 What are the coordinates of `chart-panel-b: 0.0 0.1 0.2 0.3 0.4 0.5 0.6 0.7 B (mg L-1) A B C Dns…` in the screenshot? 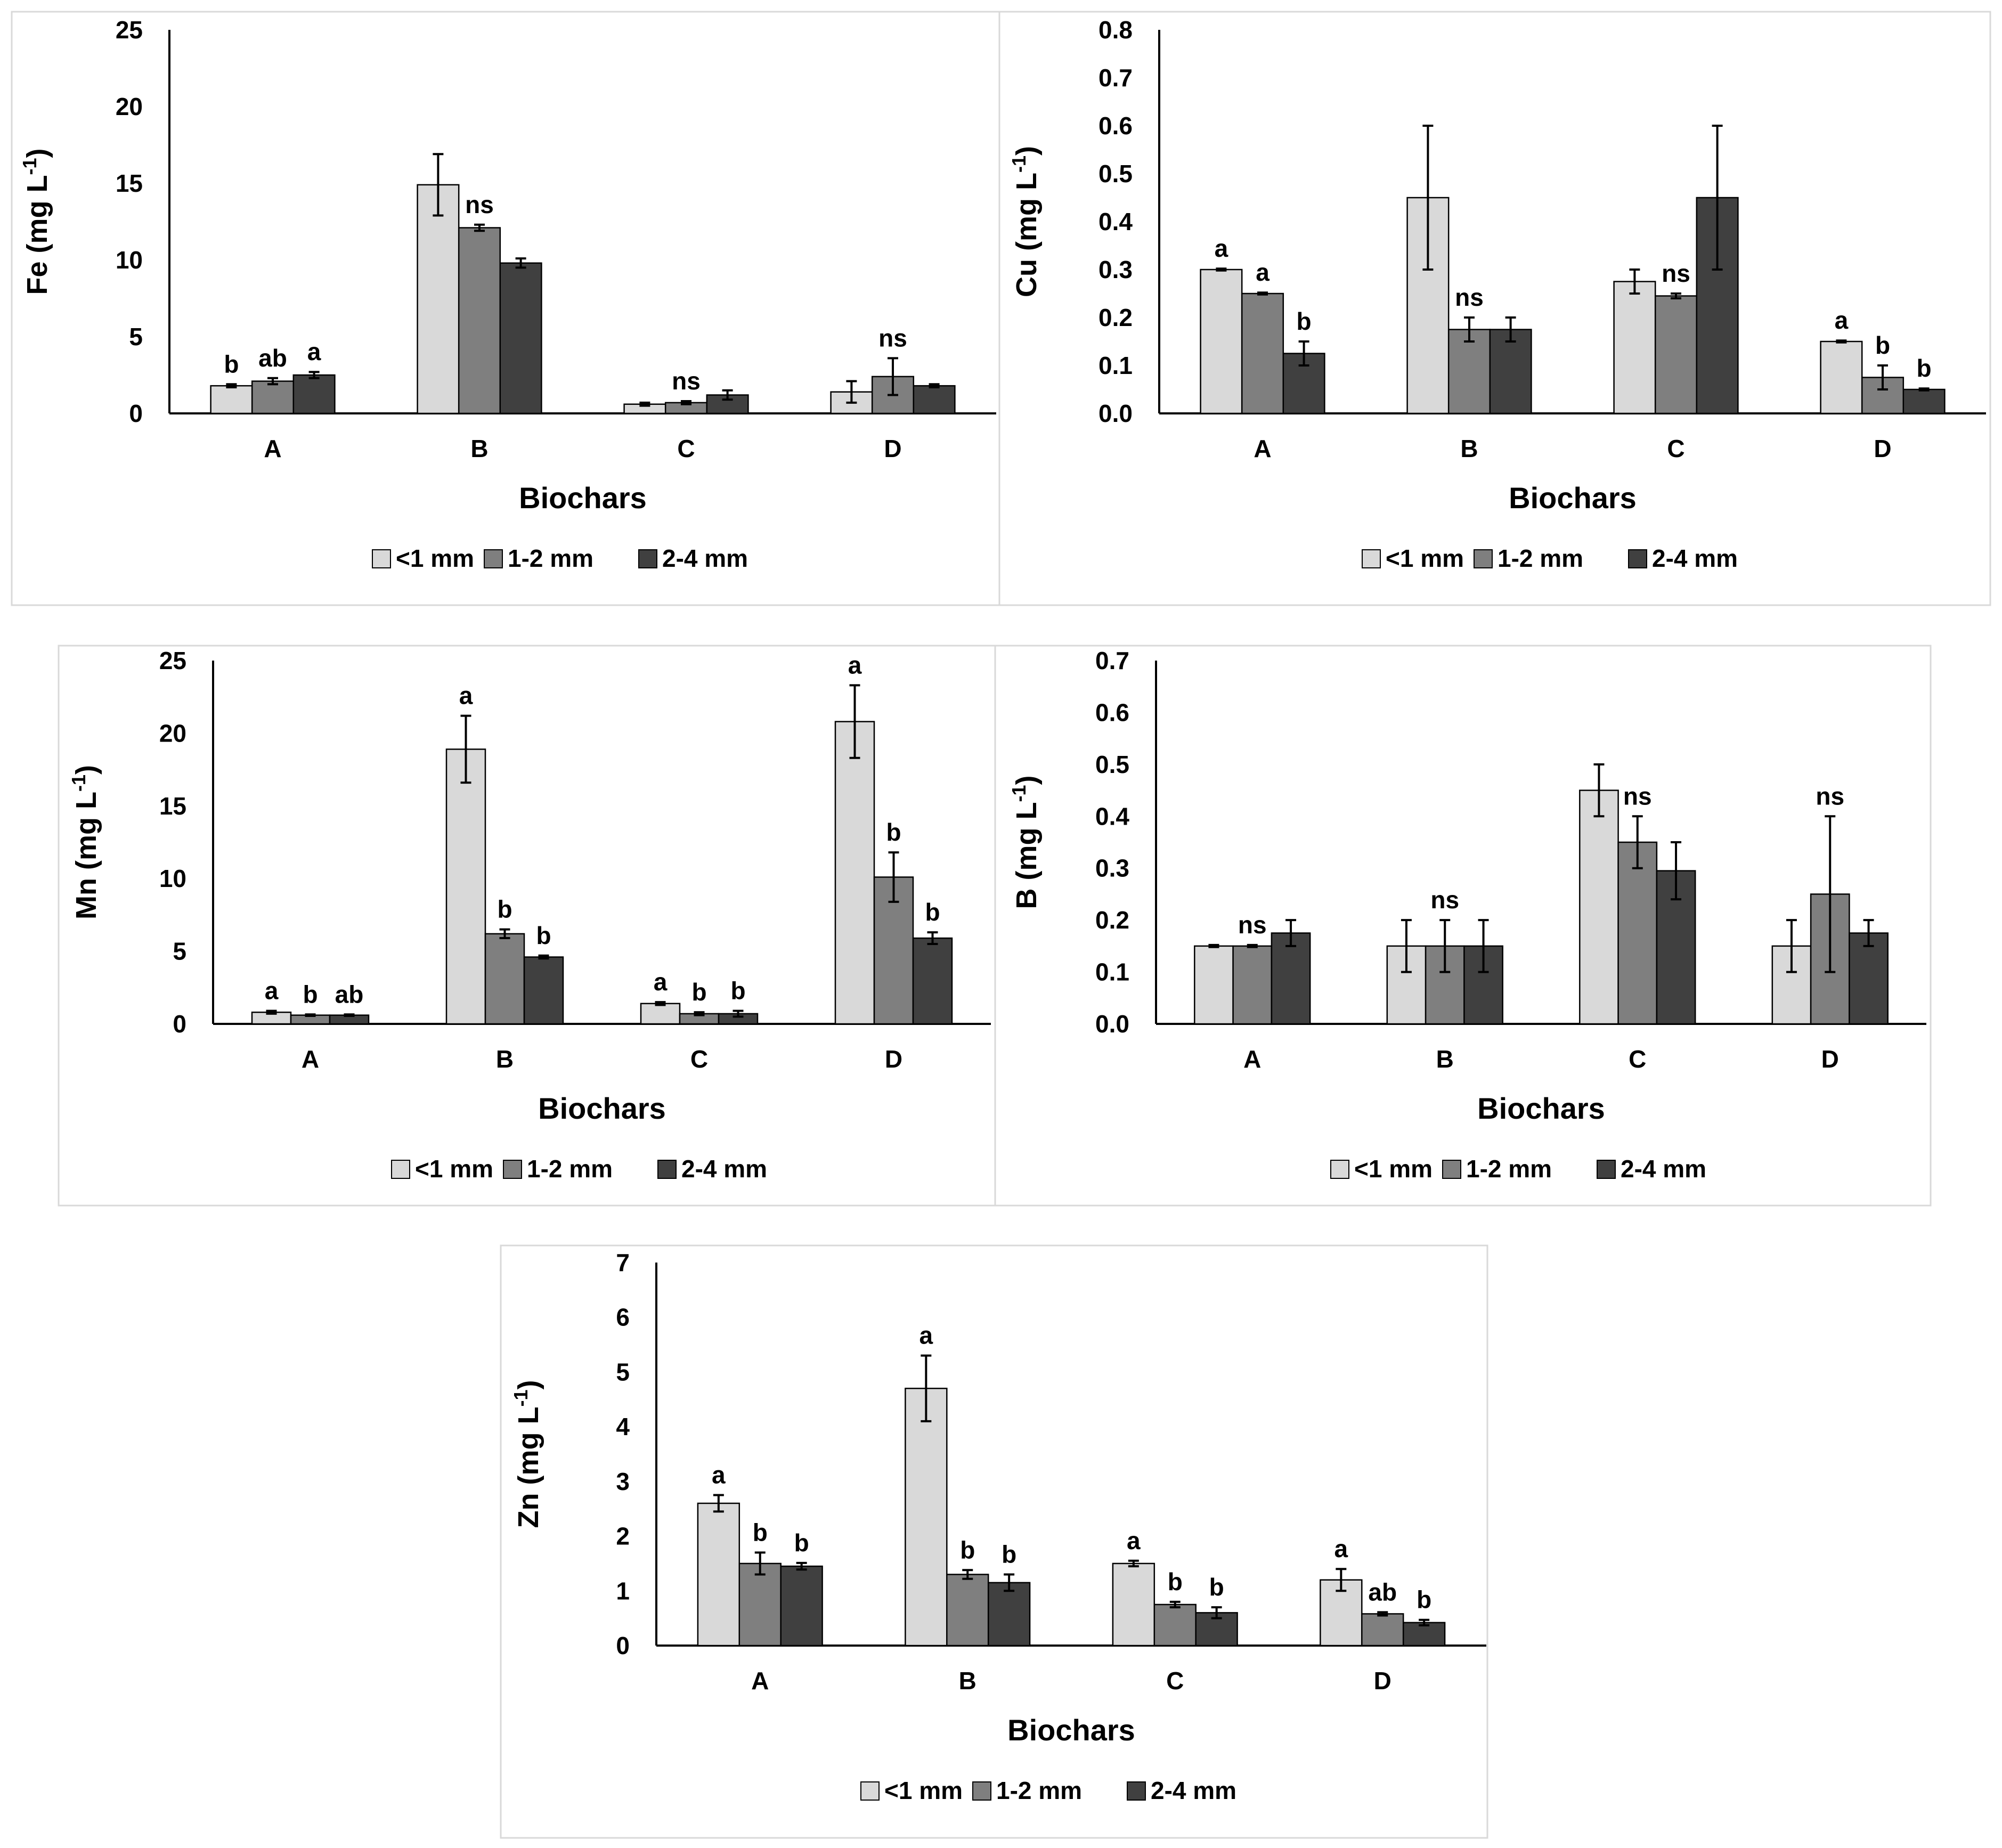 It's located at (1463, 926).